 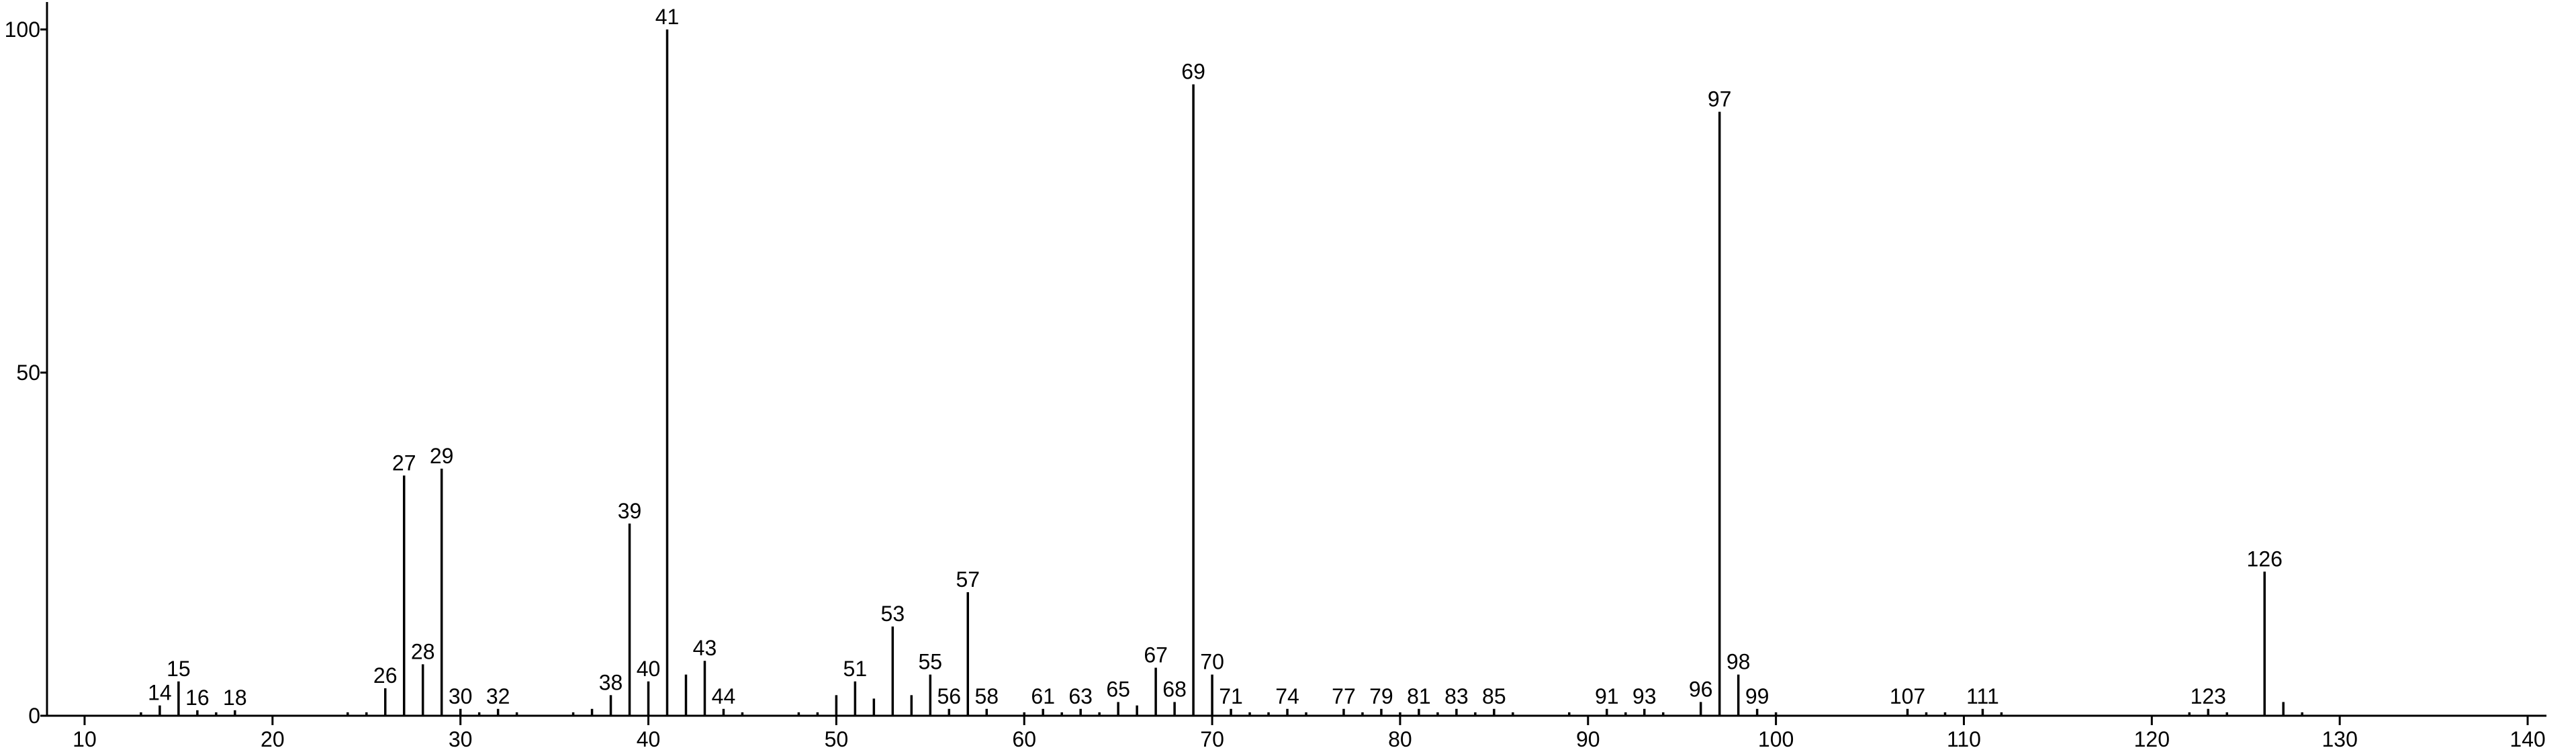 What do you see at coordinates (28, 373) in the screenshot?
I see `y-tick-label: 50` at bounding box center [28, 373].